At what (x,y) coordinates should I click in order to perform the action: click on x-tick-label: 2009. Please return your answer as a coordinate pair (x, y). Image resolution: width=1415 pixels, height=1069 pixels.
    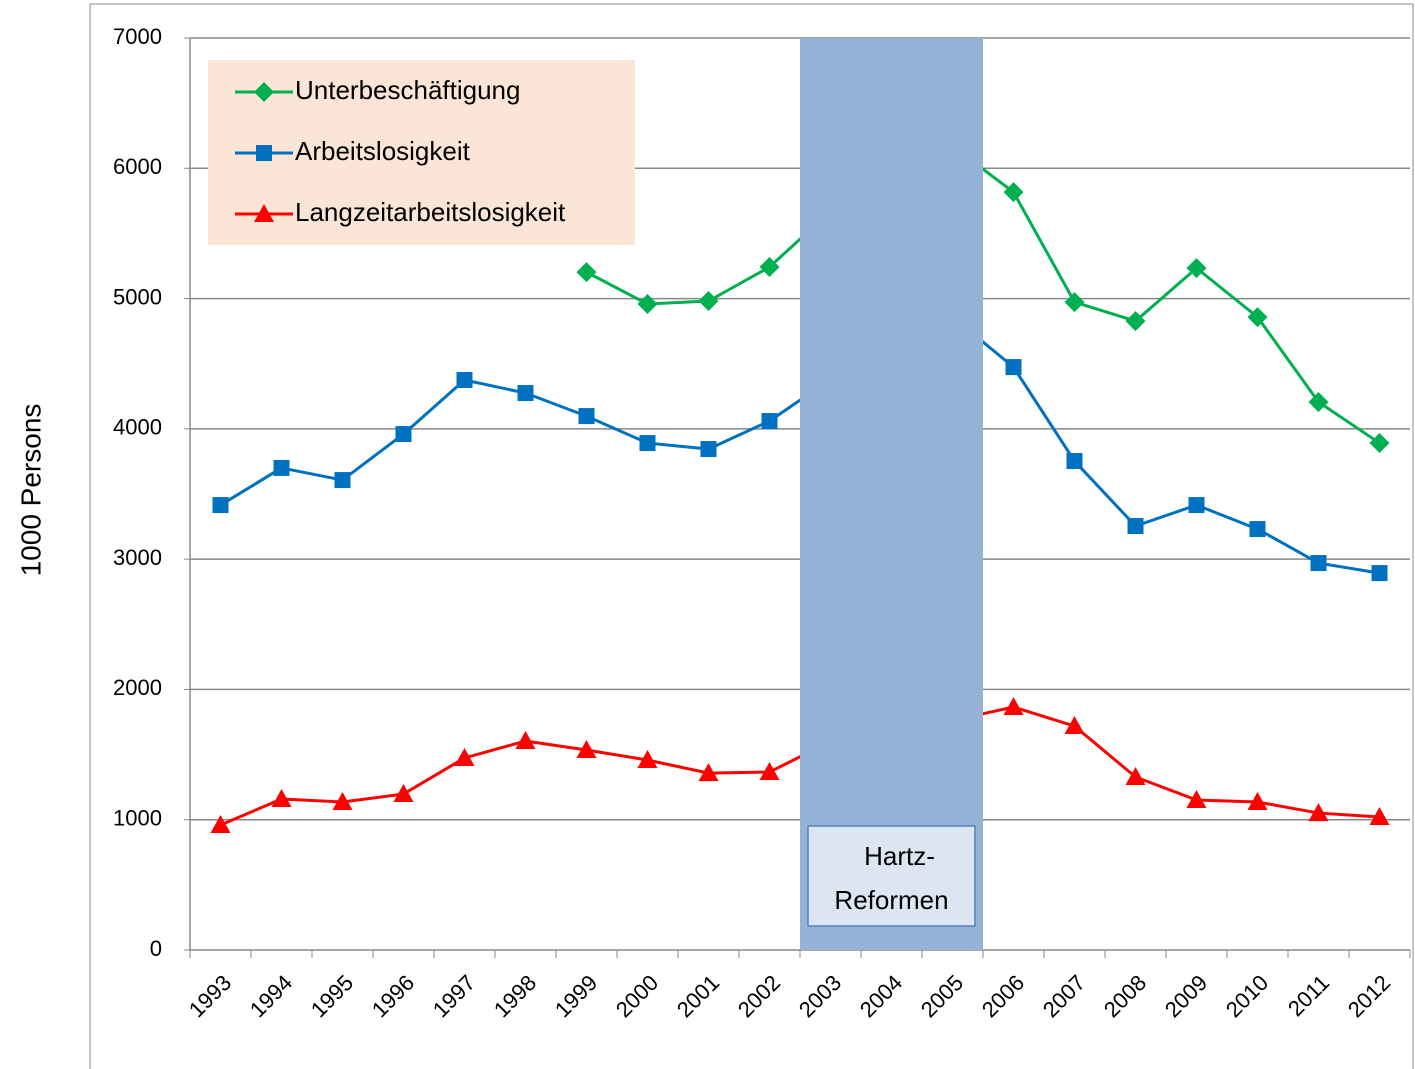
    Looking at the image, I should click on (1186, 996).